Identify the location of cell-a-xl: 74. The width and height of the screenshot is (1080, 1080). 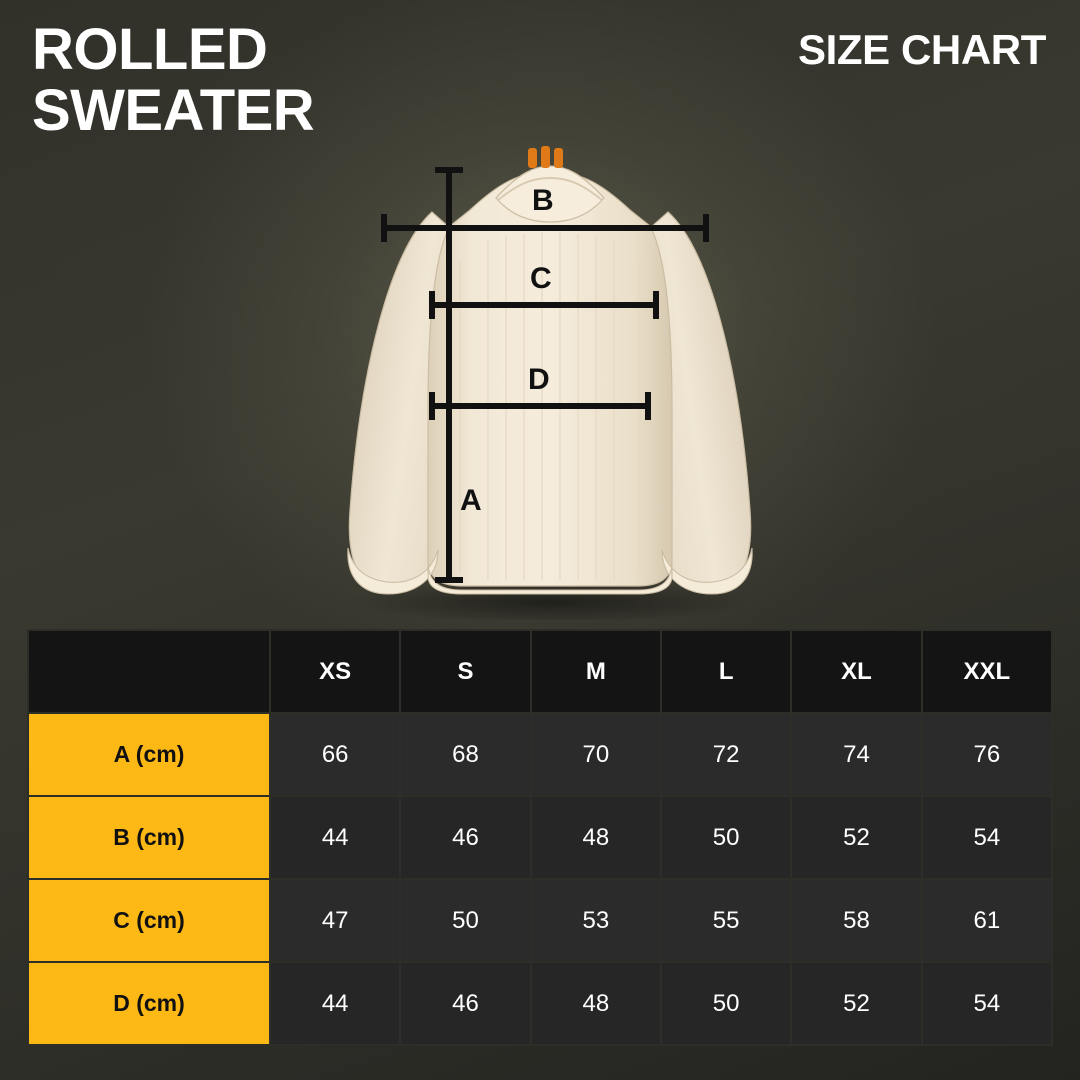
(856, 754).